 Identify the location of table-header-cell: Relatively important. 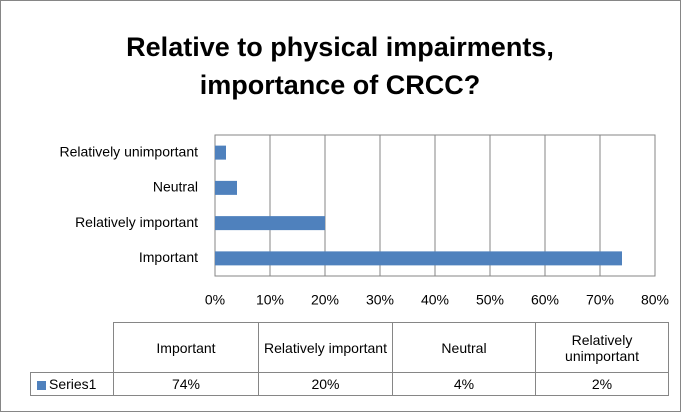
(325, 347).